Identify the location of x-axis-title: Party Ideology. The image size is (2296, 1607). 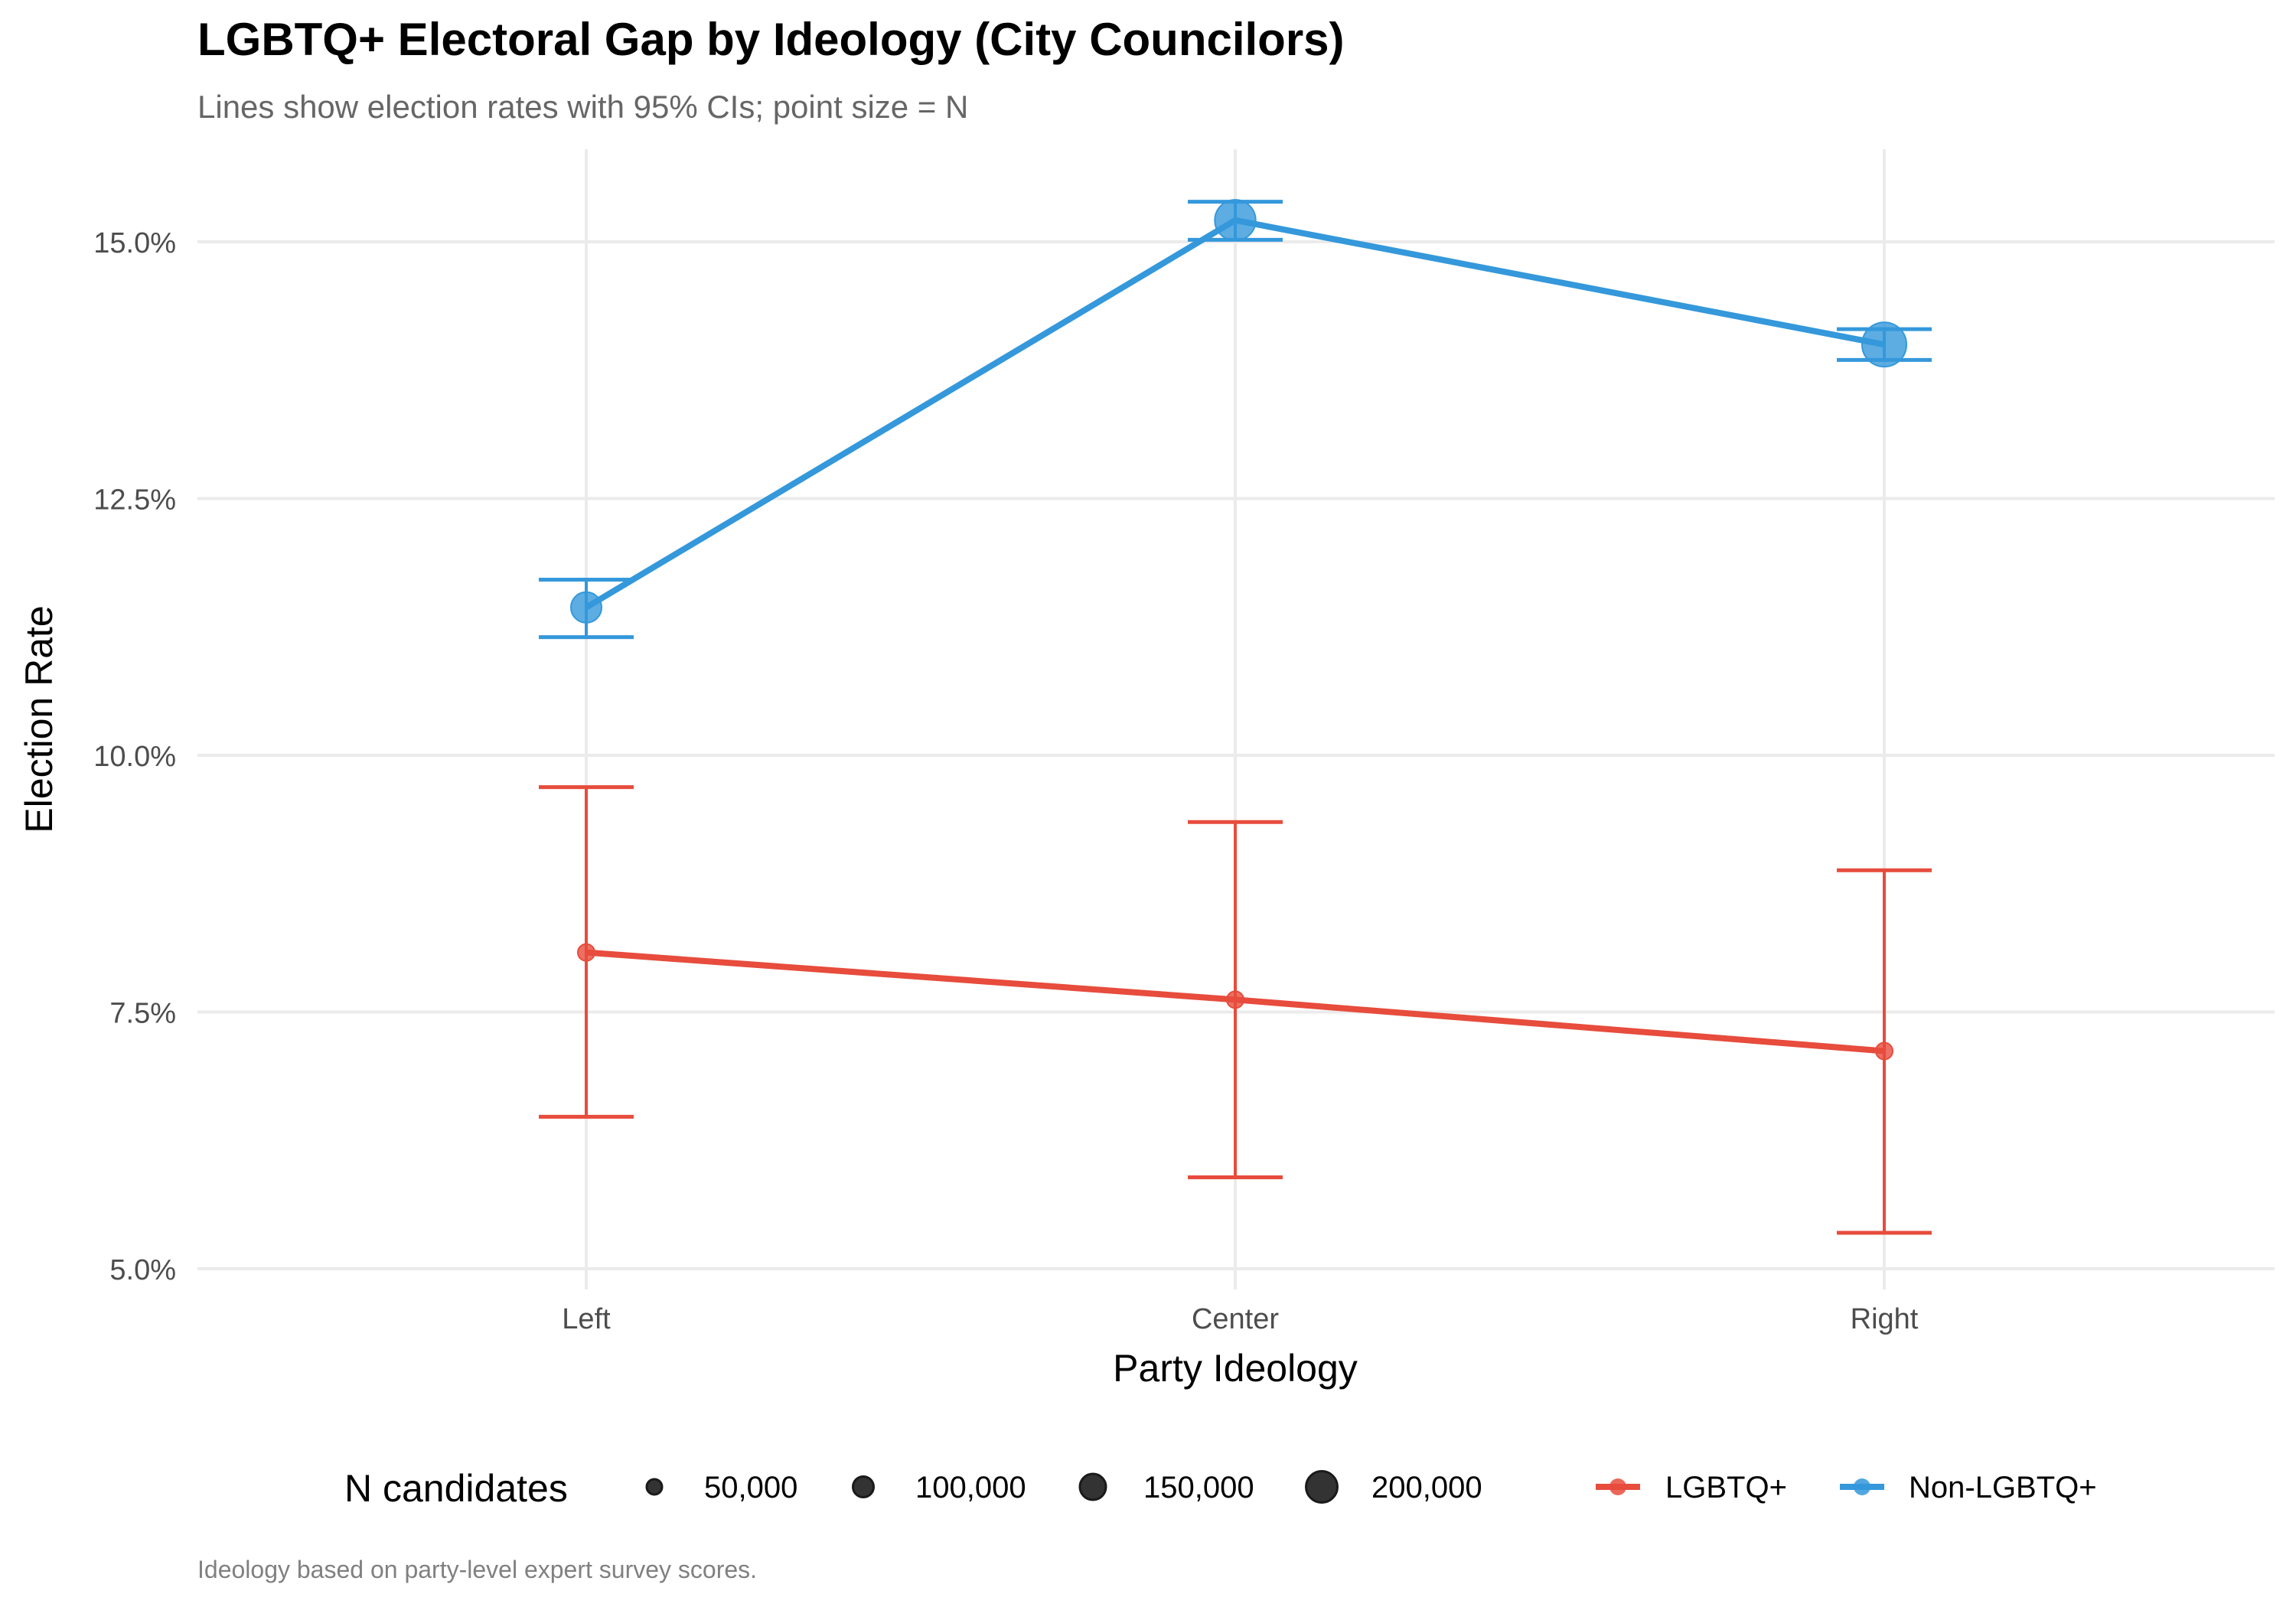
(1235, 1368).